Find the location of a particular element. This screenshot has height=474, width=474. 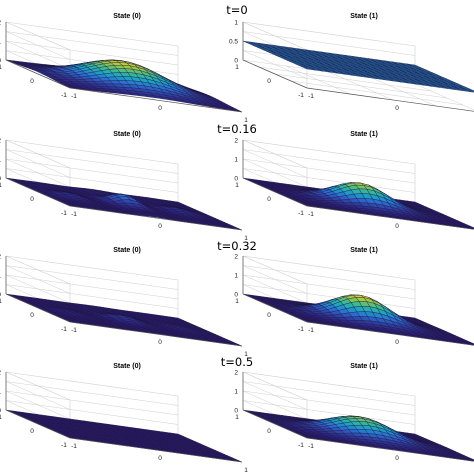

surface-panel-r2-c1: State (0)012-101-101 is located at coordinates (124, 186).